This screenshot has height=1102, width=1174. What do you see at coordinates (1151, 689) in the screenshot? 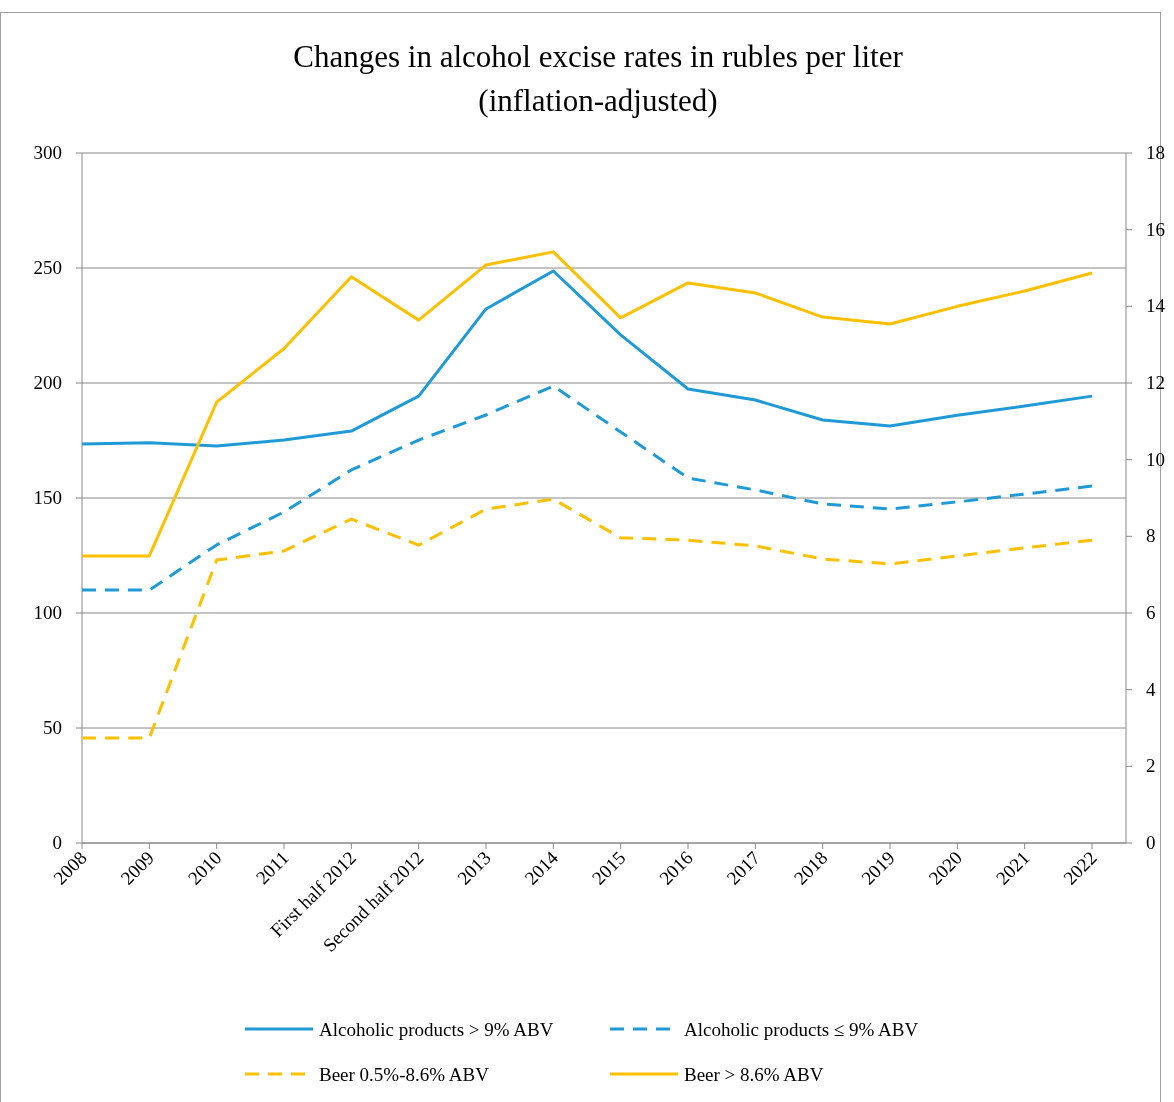
I see `y2-tick-label: 4` at bounding box center [1151, 689].